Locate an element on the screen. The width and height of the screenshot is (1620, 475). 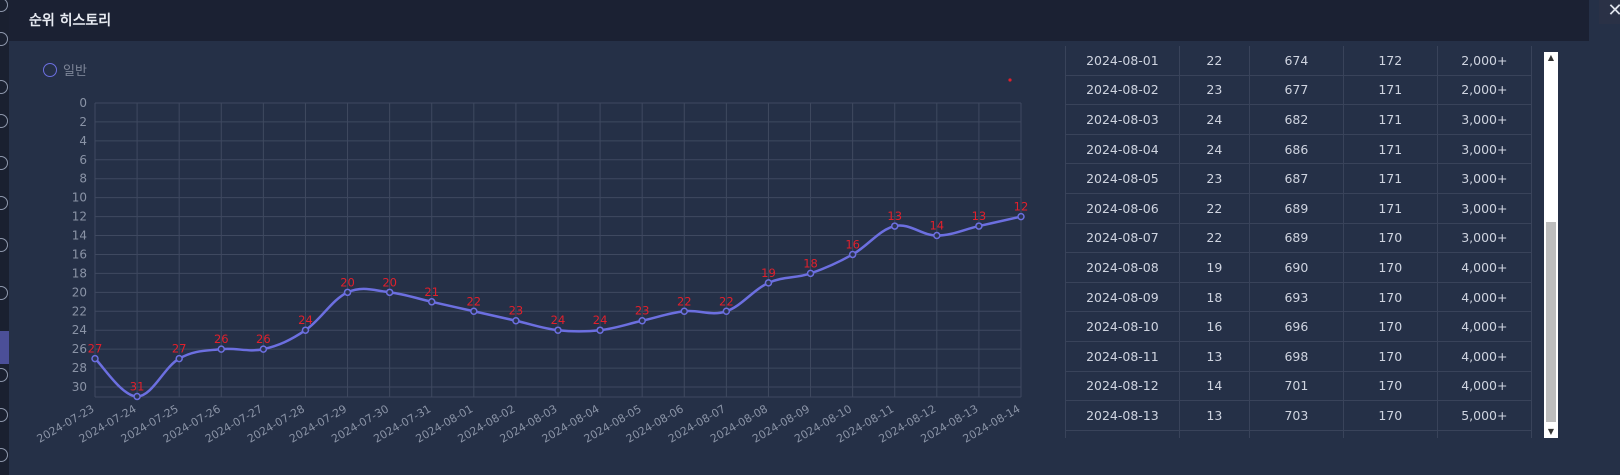
table-row: 2024-08-04 24 686 171 3,000+ is located at coordinates (1299, 149).